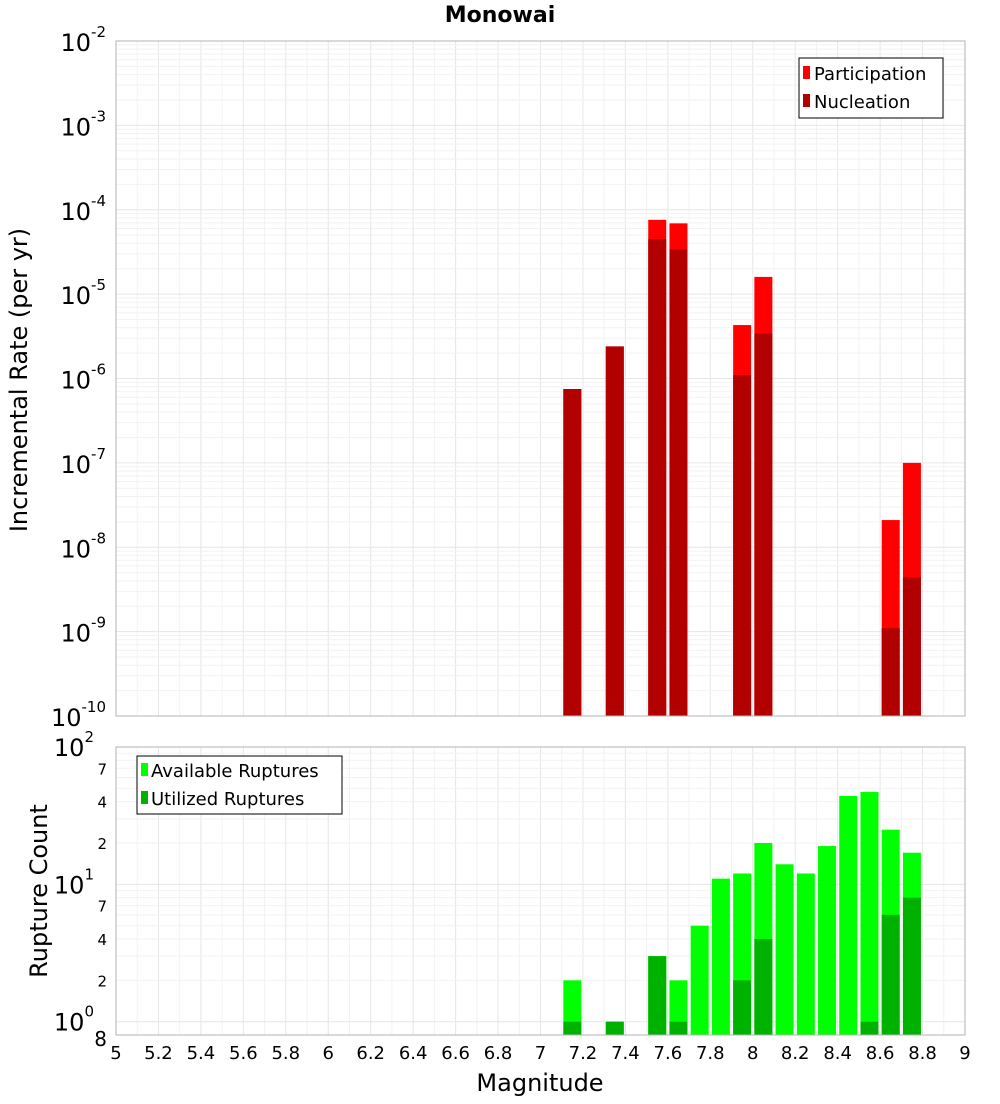  Describe the element at coordinates (752, 1053) in the screenshot. I see `x-tick-label: 8` at that location.